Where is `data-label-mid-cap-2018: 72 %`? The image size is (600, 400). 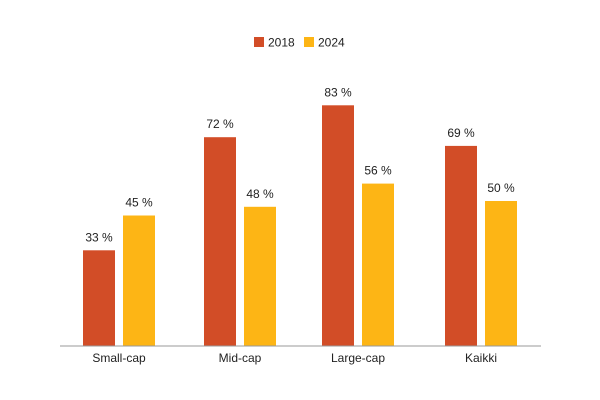
data-label-mid-cap-2018: 72 % is located at coordinates (220, 124).